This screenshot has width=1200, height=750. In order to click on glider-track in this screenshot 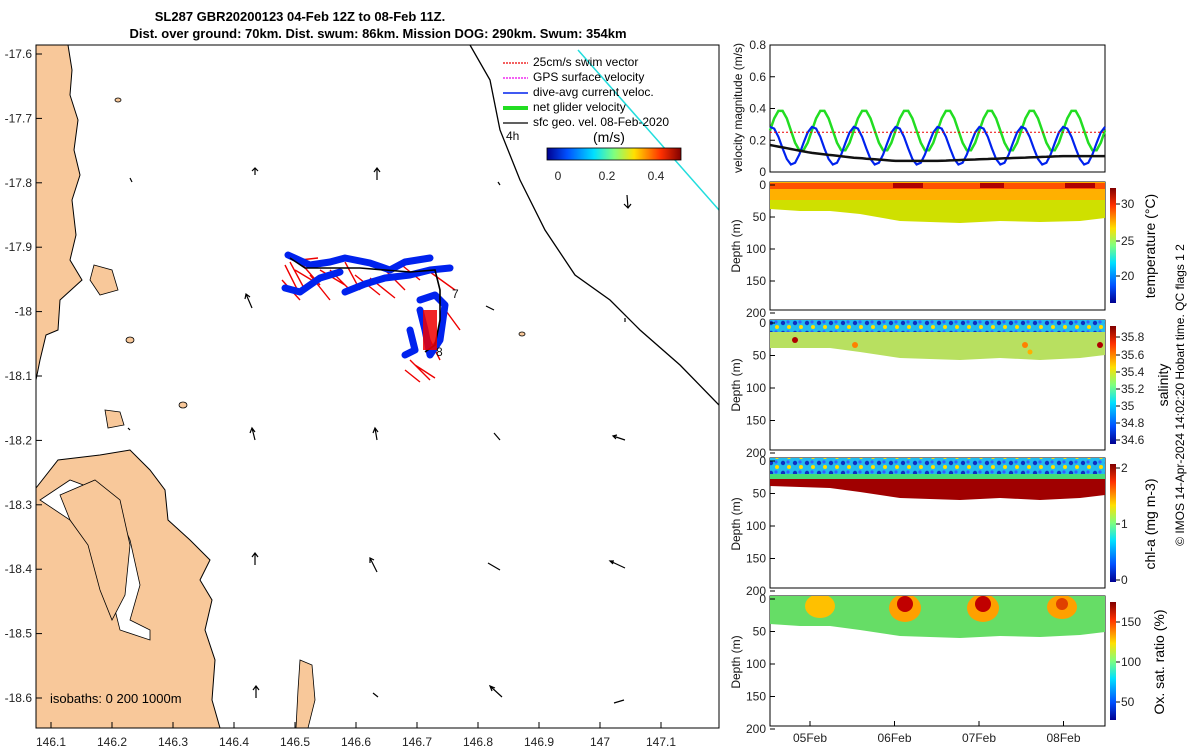, I will do `click(371, 317)`.